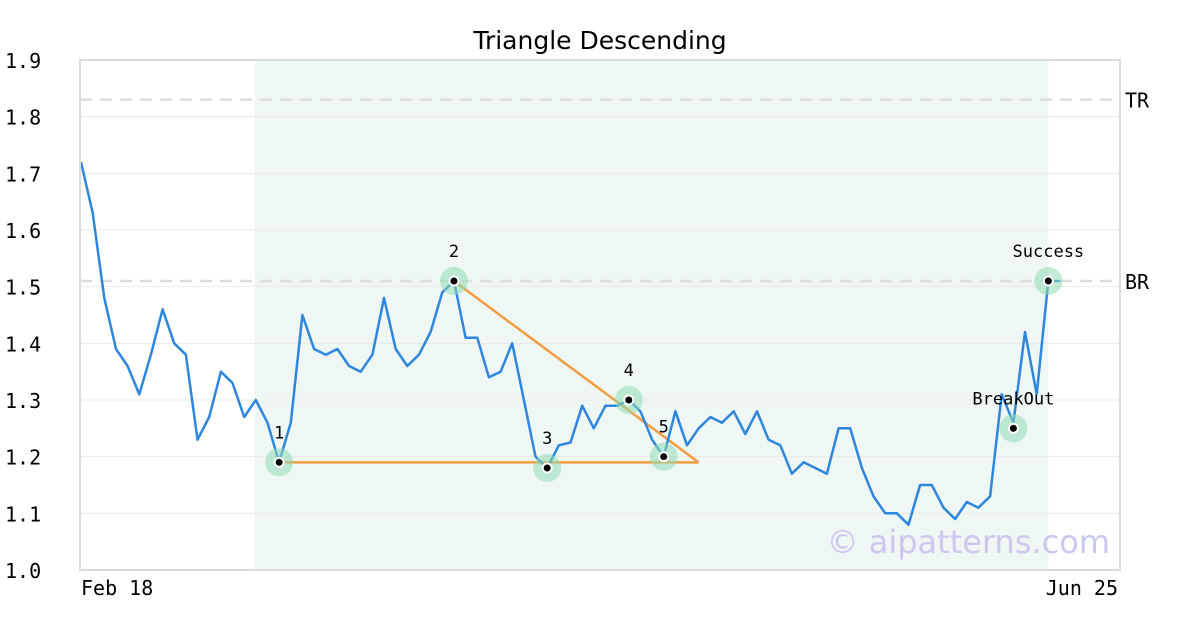 This screenshot has width=1200, height=630. Describe the element at coordinates (663, 444) in the screenshot. I see `pattern-point: 5` at that location.